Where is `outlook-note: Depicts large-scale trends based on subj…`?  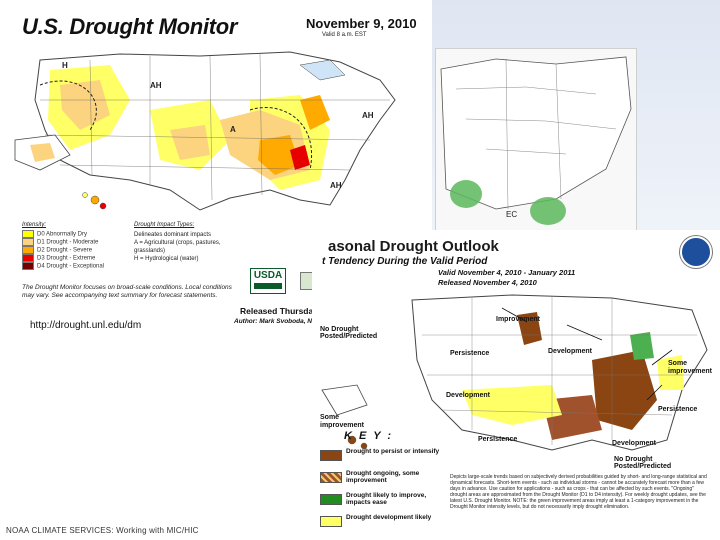
outlook-note: Depicts large-scale trends based on subj… is located at coordinates (578, 492).